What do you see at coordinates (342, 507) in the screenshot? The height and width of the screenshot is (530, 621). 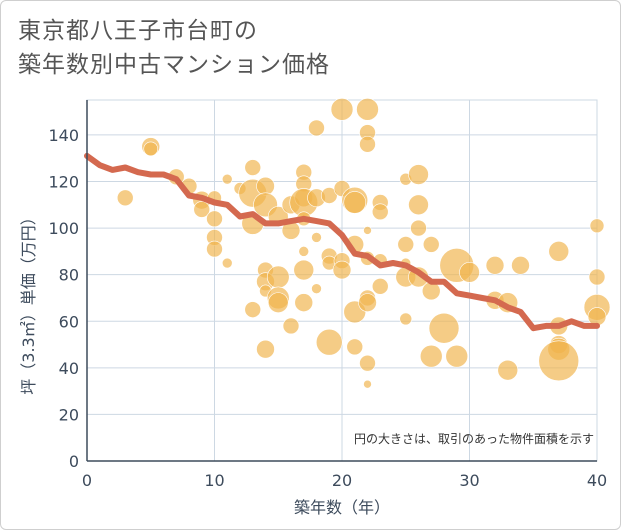 I see `x-axis-label: 築年数（年）` at bounding box center [342, 507].